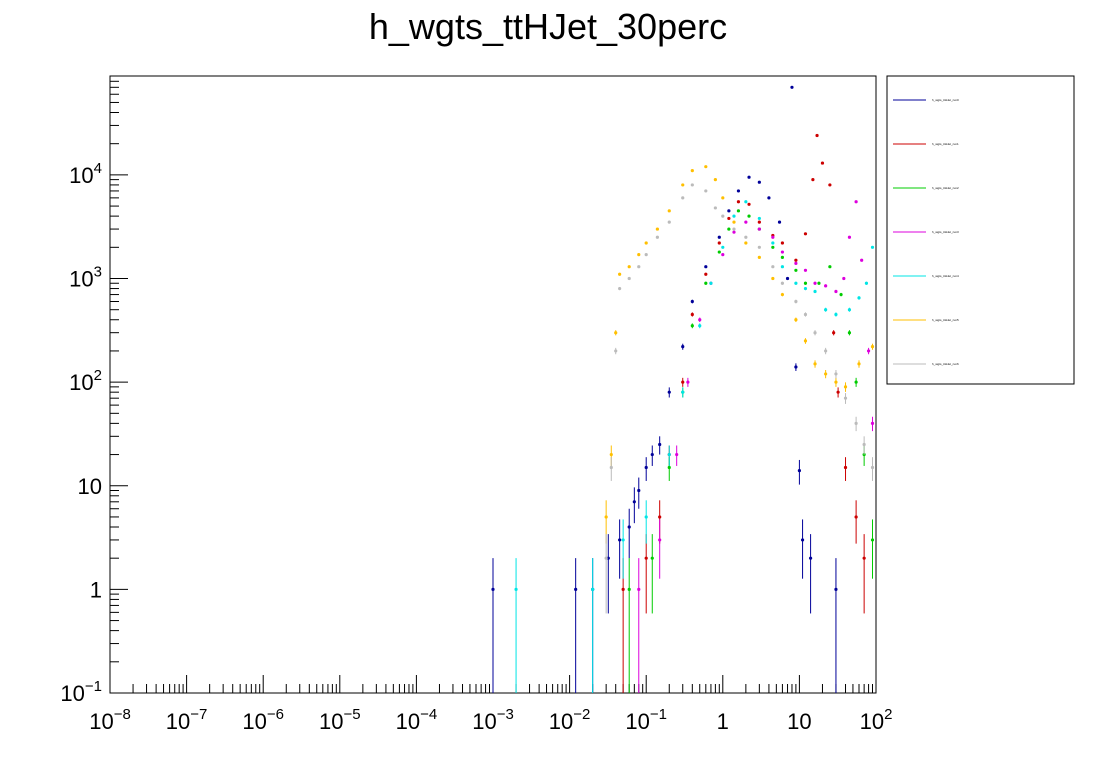 This screenshot has height=772, width=1096. What do you see at coordinates (96, 589) in the screenshot?
I see `y-tick-label: 1` at bounding box center [96, 589].